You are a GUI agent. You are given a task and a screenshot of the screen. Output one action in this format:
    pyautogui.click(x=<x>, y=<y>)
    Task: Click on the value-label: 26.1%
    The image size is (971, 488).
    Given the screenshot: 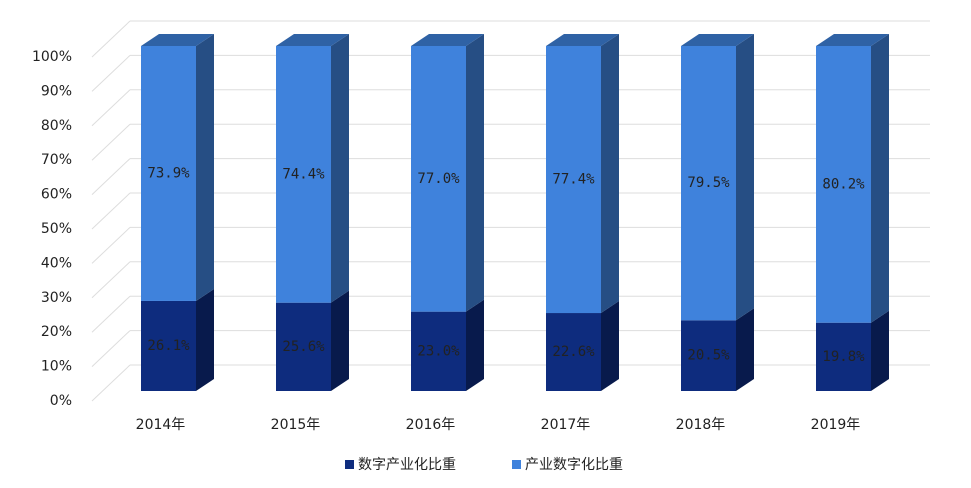 What is the action you would take?
    pyautogui.click(x=168, y=346)
    